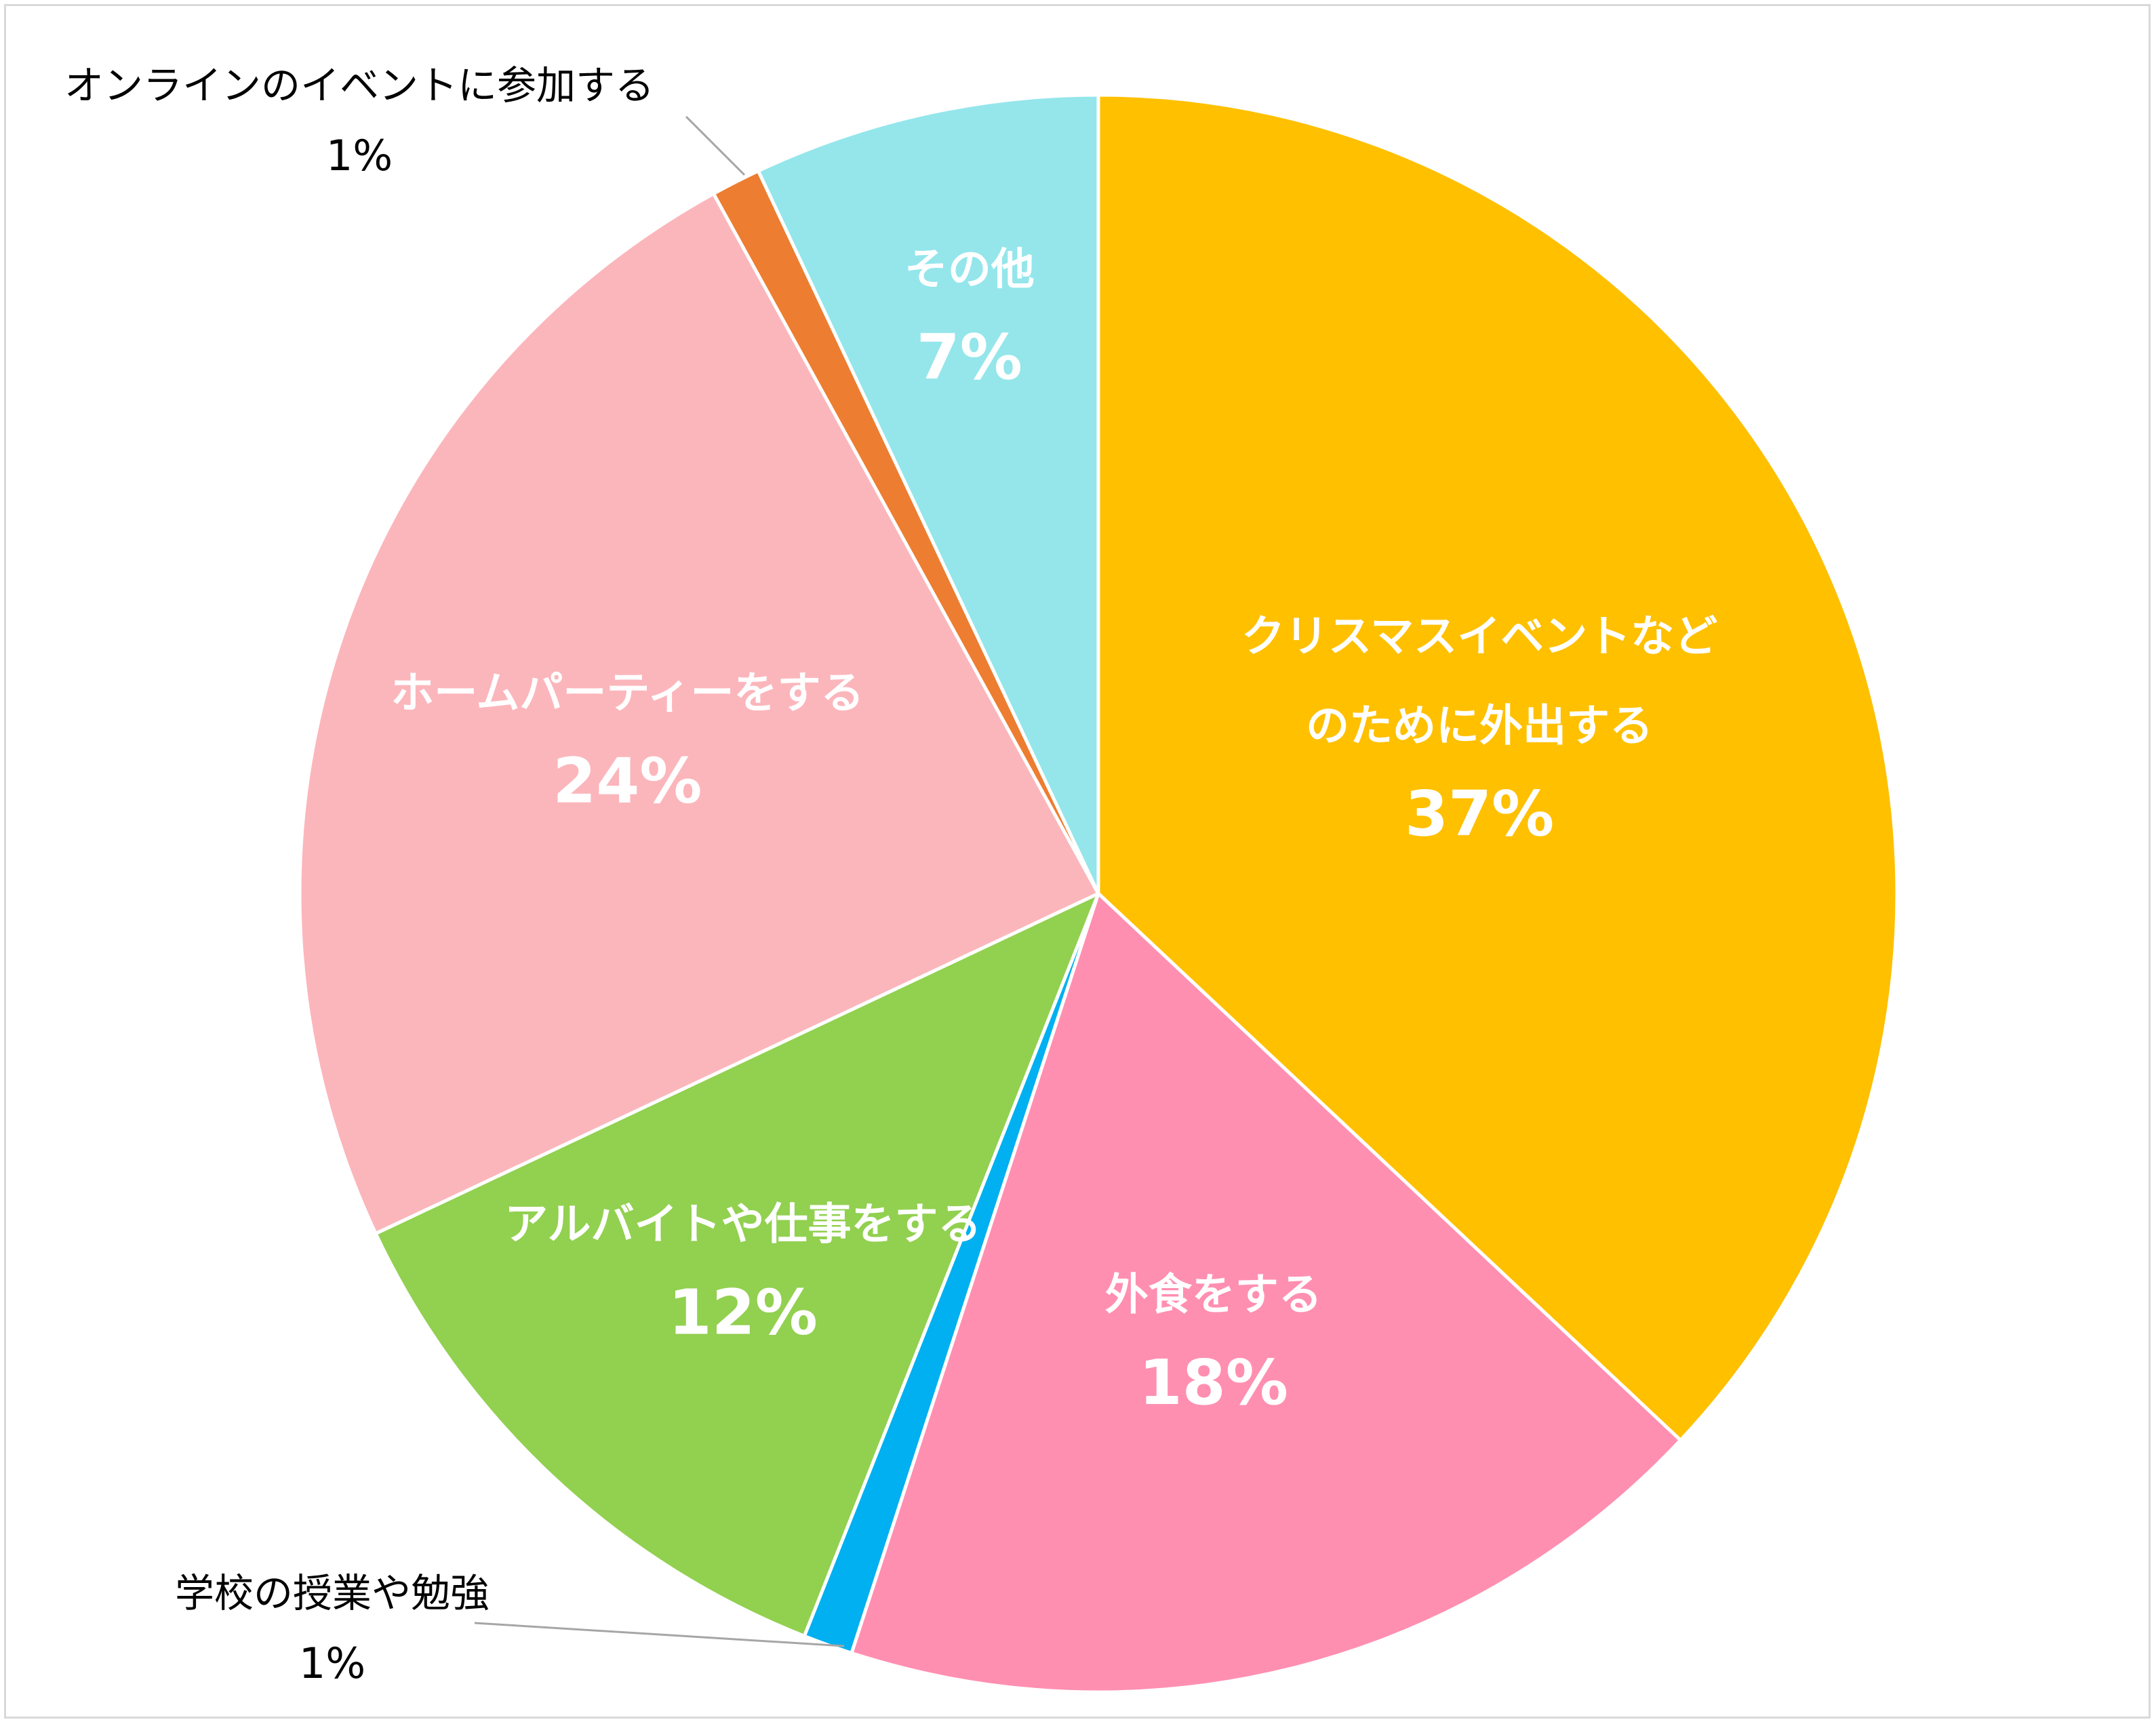 The image size is (2156, 1724). I want to click on slice-name-label: 外食をする, so click(1213, 1295).